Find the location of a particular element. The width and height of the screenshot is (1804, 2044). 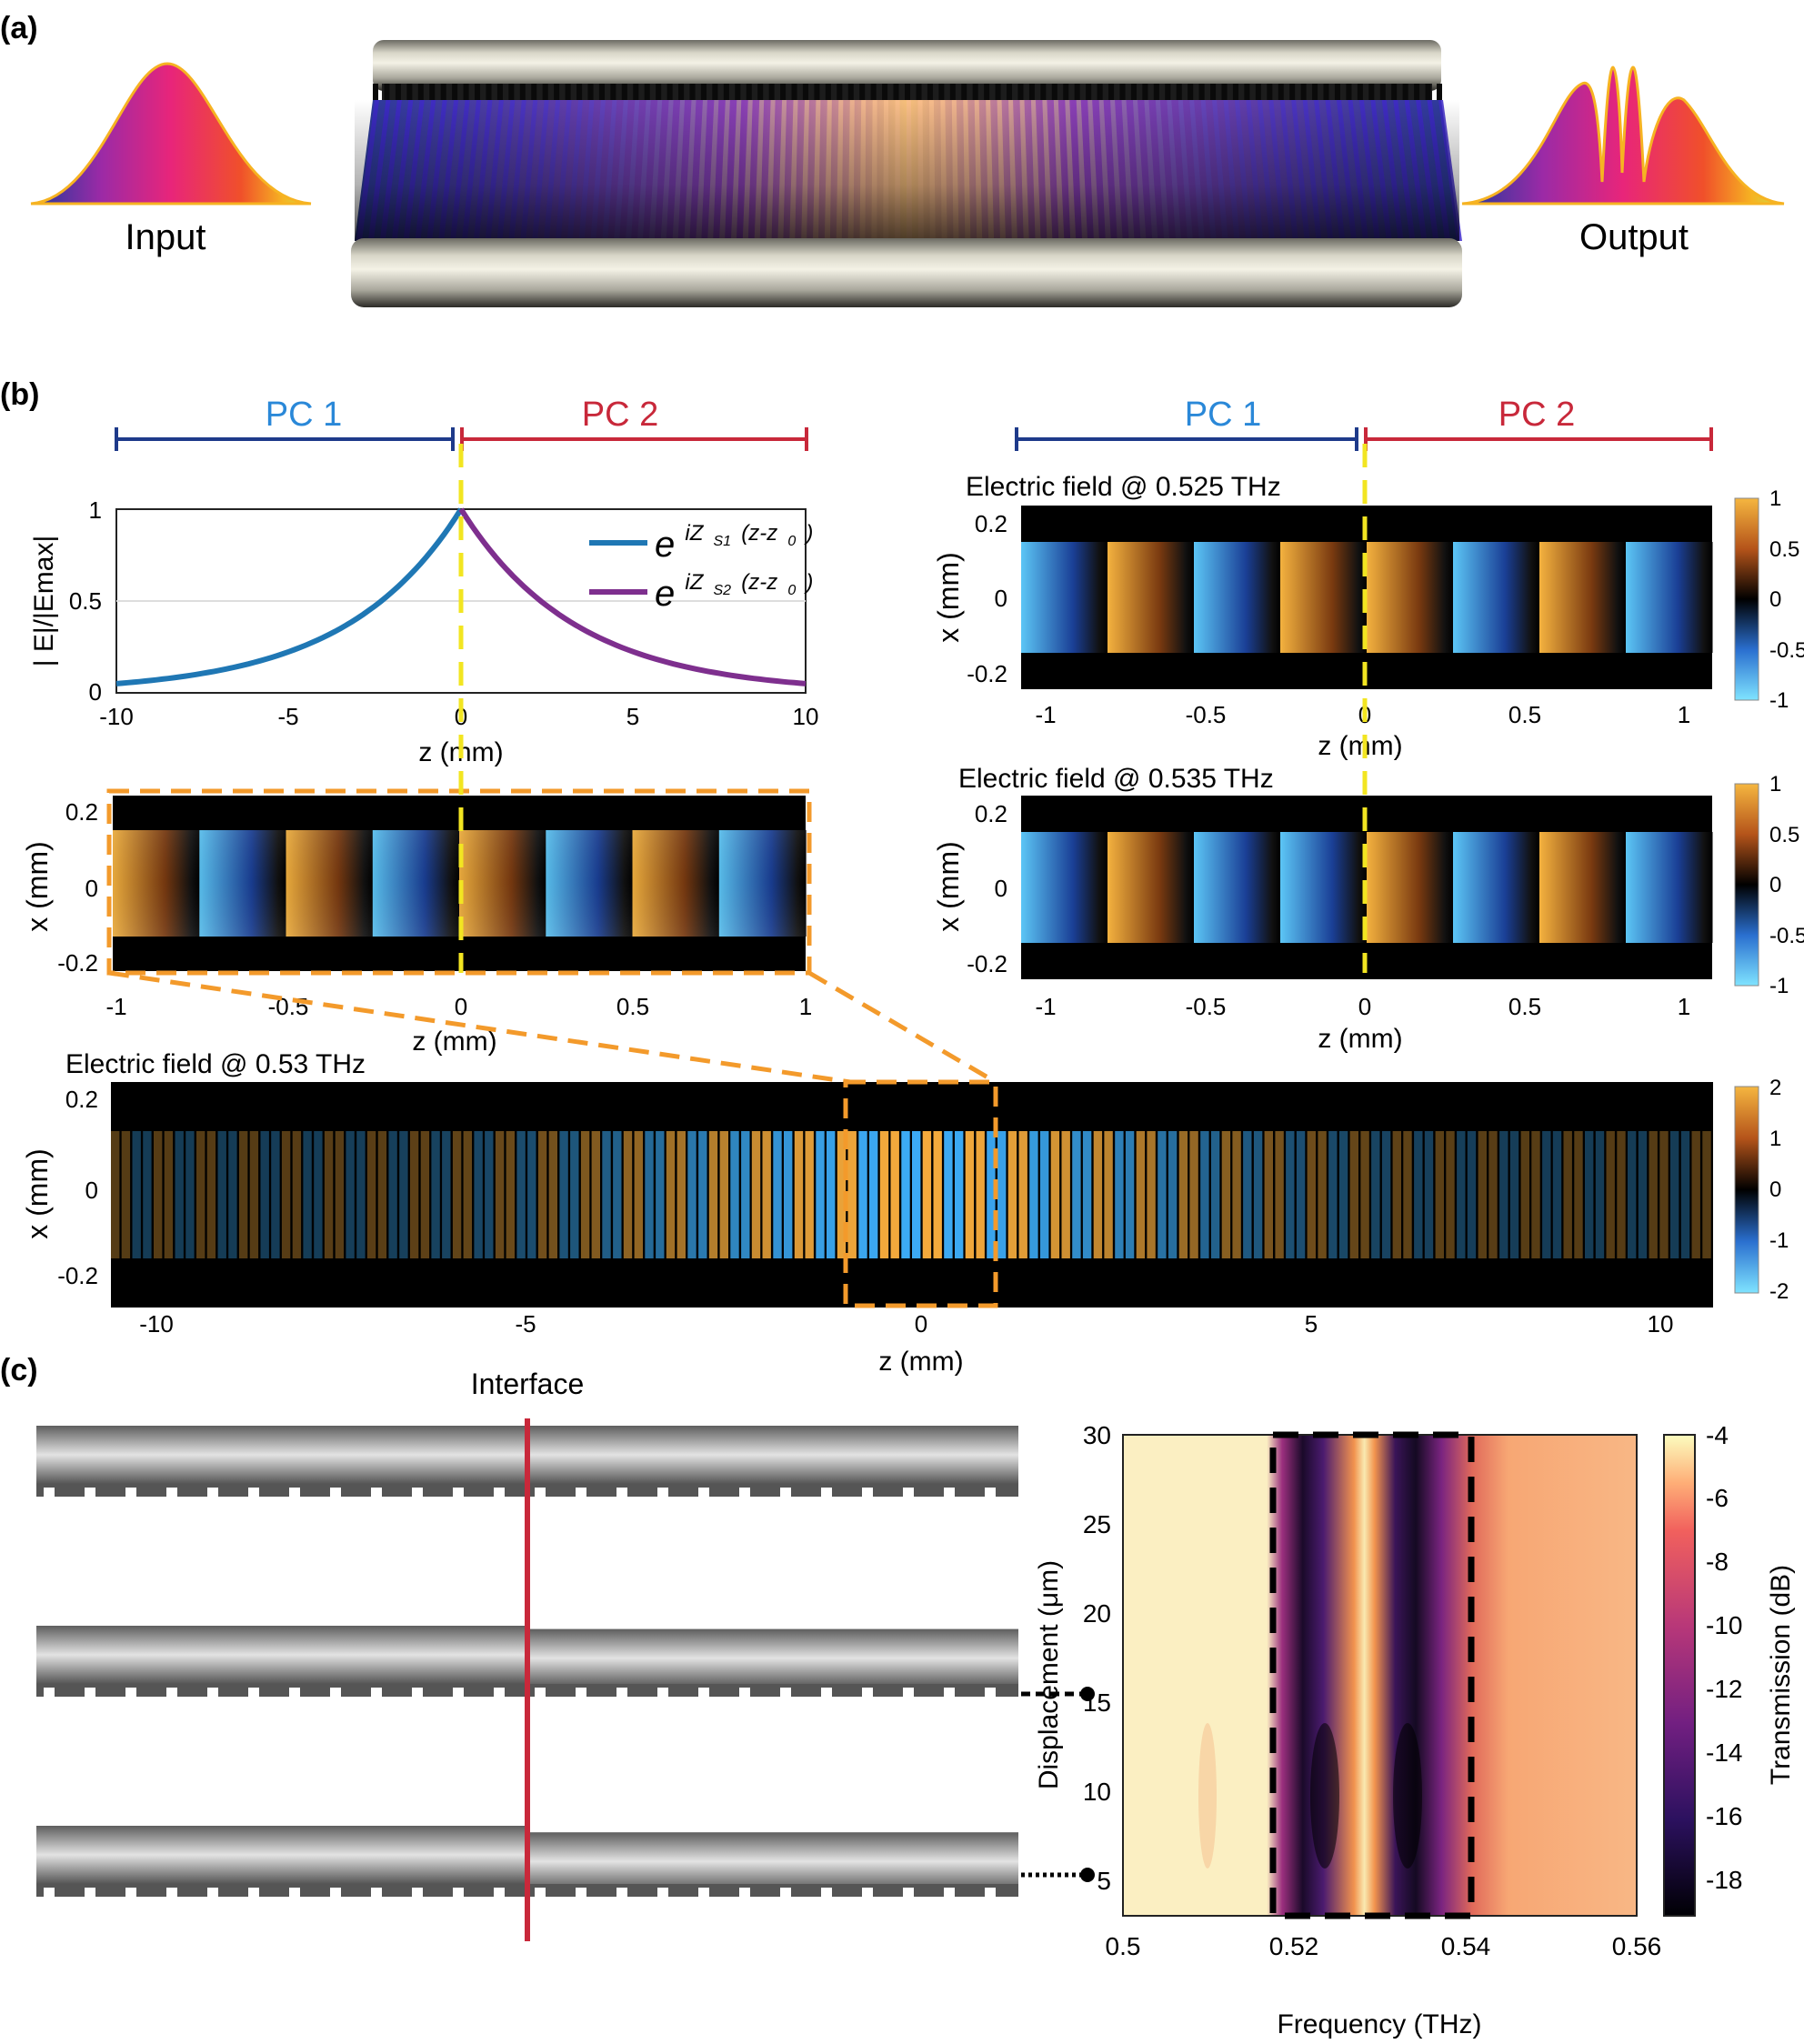

cbar-tick: 0 is located at coordinates (1775, 1189).